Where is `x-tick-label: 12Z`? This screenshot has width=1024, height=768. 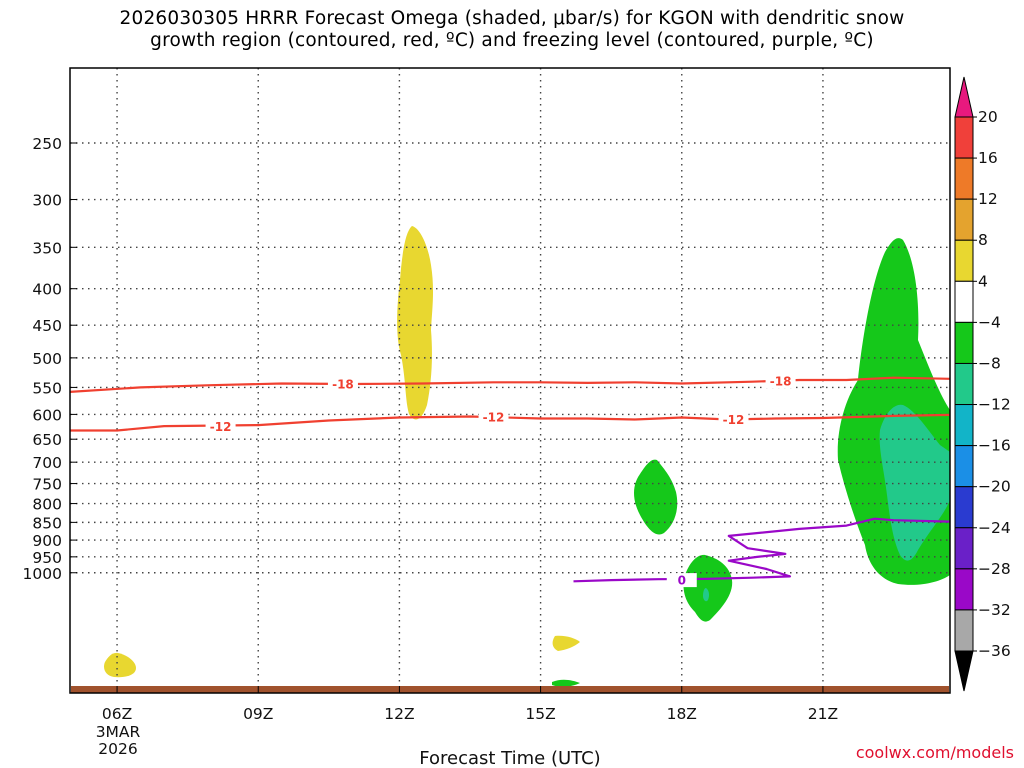 x-tick-label: 12Z is located at coordinates (399, 714).